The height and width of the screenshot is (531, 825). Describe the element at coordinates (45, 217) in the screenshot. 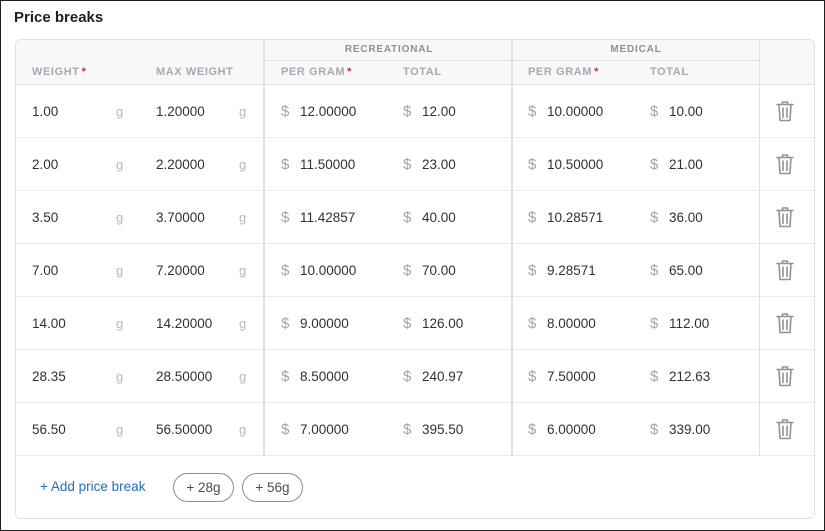

I see `weight-input: 3.50` at that location.